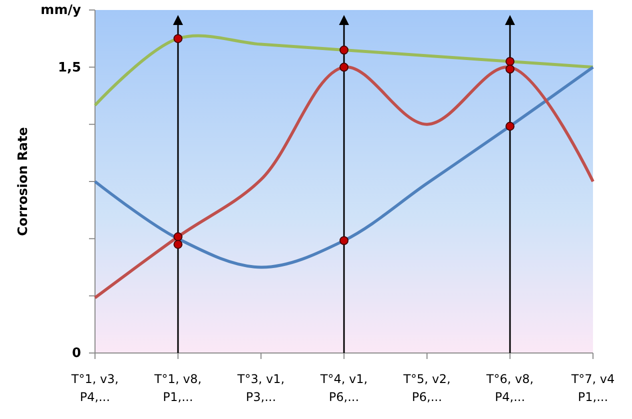 This screenshot has width=632, height=419. I want to click on y-tick-label: 1,5, so click(69, 68).